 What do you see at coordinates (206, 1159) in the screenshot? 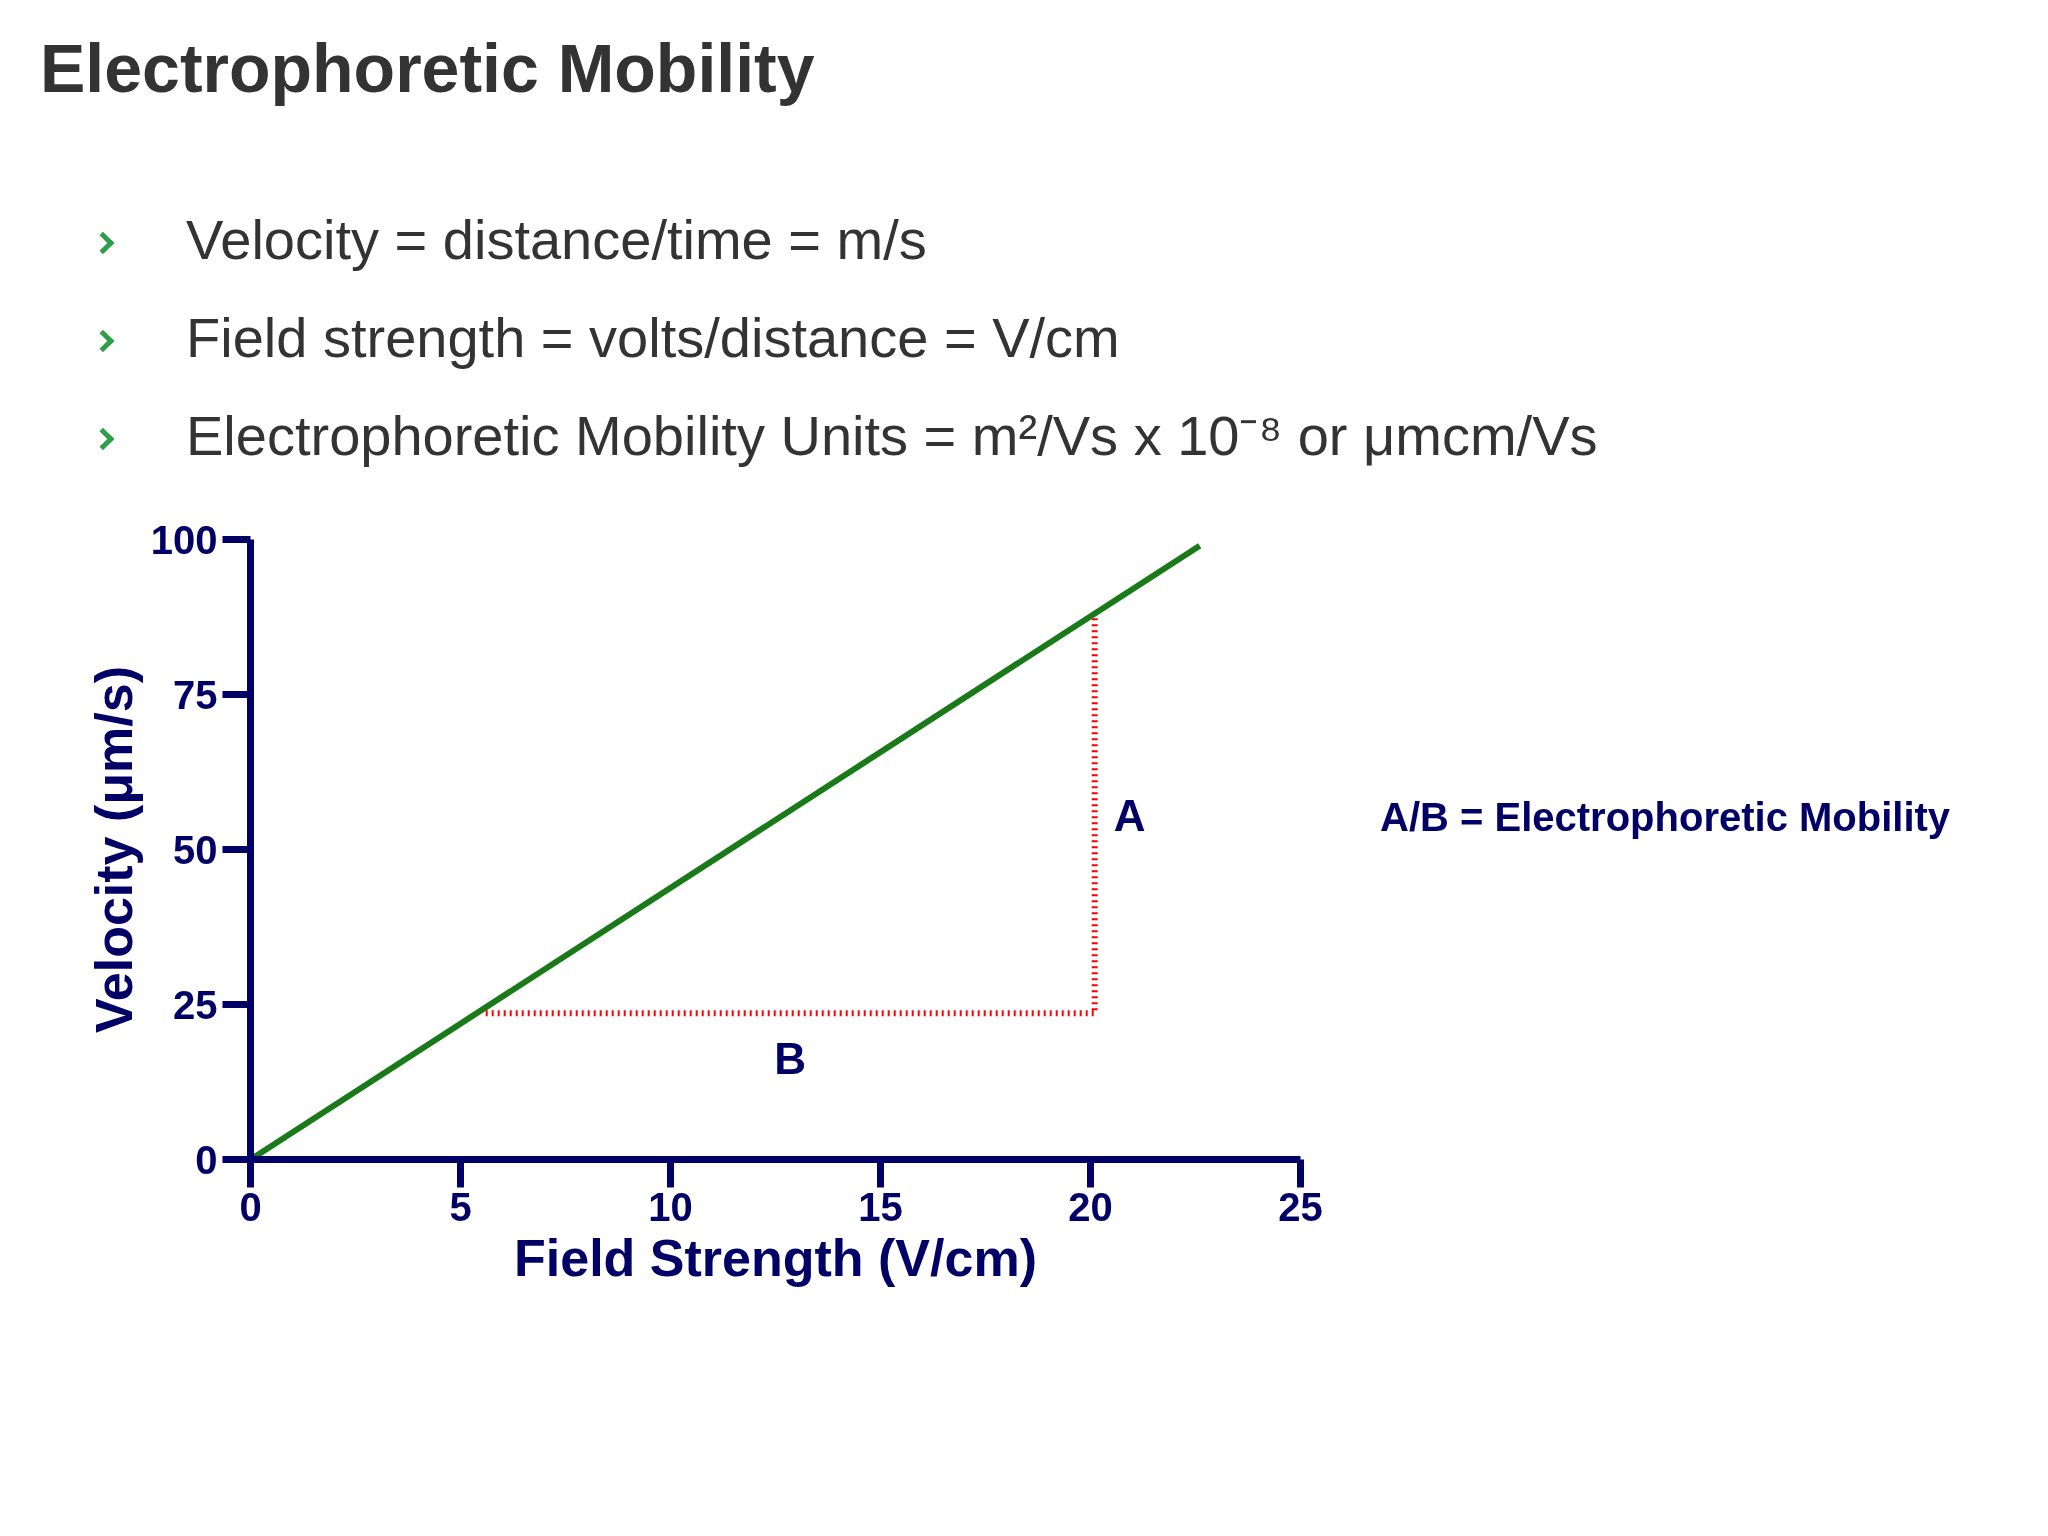
I see `y-tick-label: 0` at bounding box center [206, 1159].